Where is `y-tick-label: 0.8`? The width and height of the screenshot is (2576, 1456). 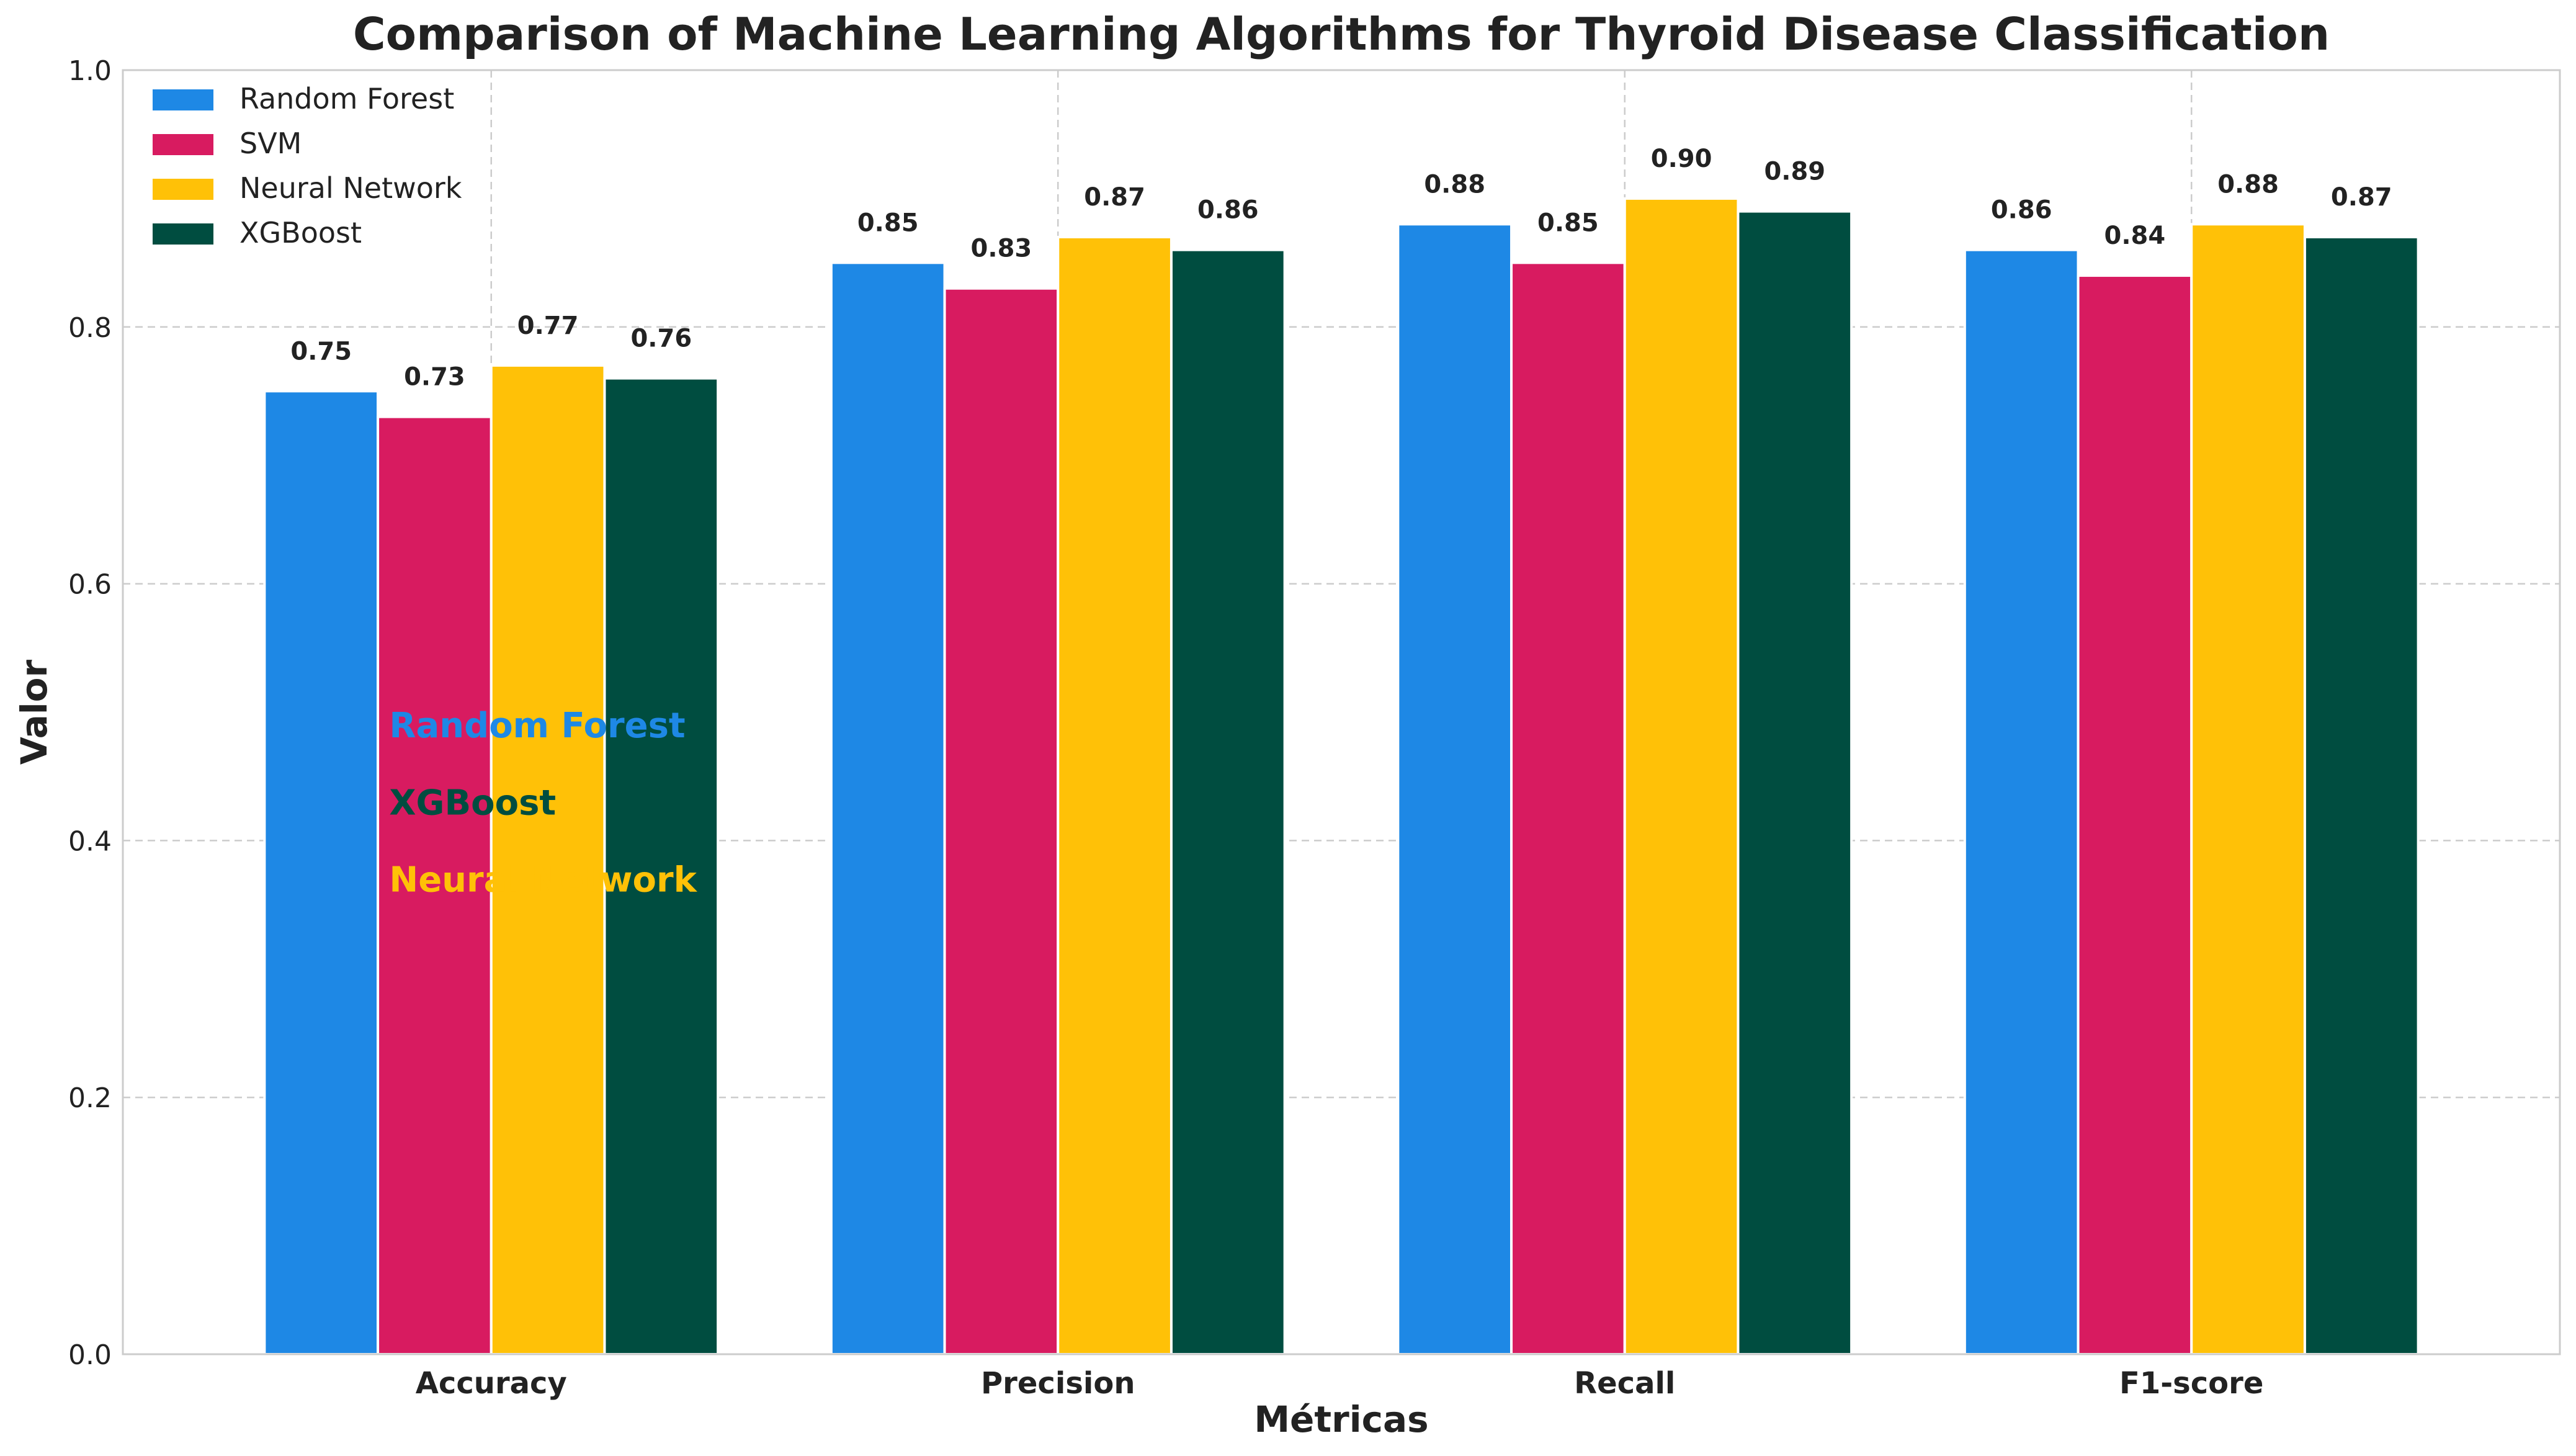 y-tick-label: 0.8 is located at coordinates (90, 328).